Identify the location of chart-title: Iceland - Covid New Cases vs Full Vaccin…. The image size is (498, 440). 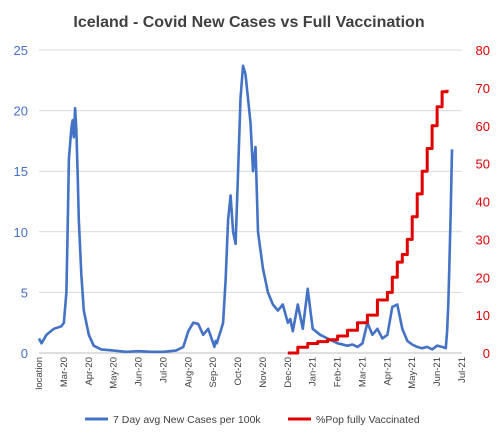
(248, 22).